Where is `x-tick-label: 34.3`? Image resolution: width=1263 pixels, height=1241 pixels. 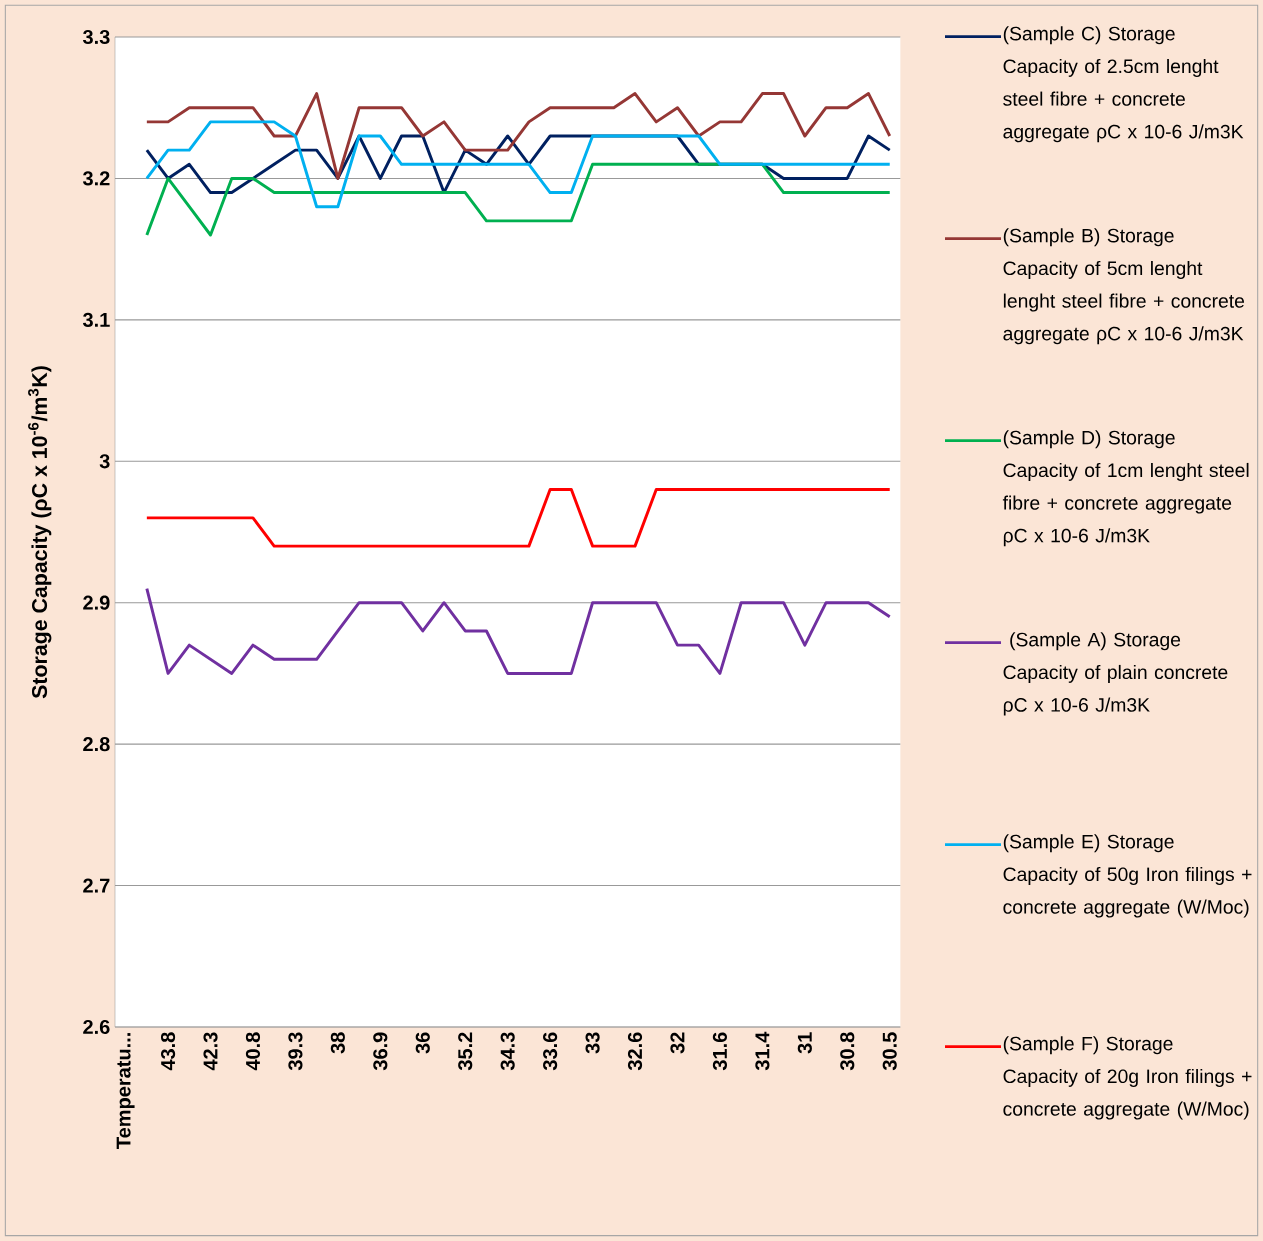
x-tick-label: 34.3 is located at coordinates (507, 1051).